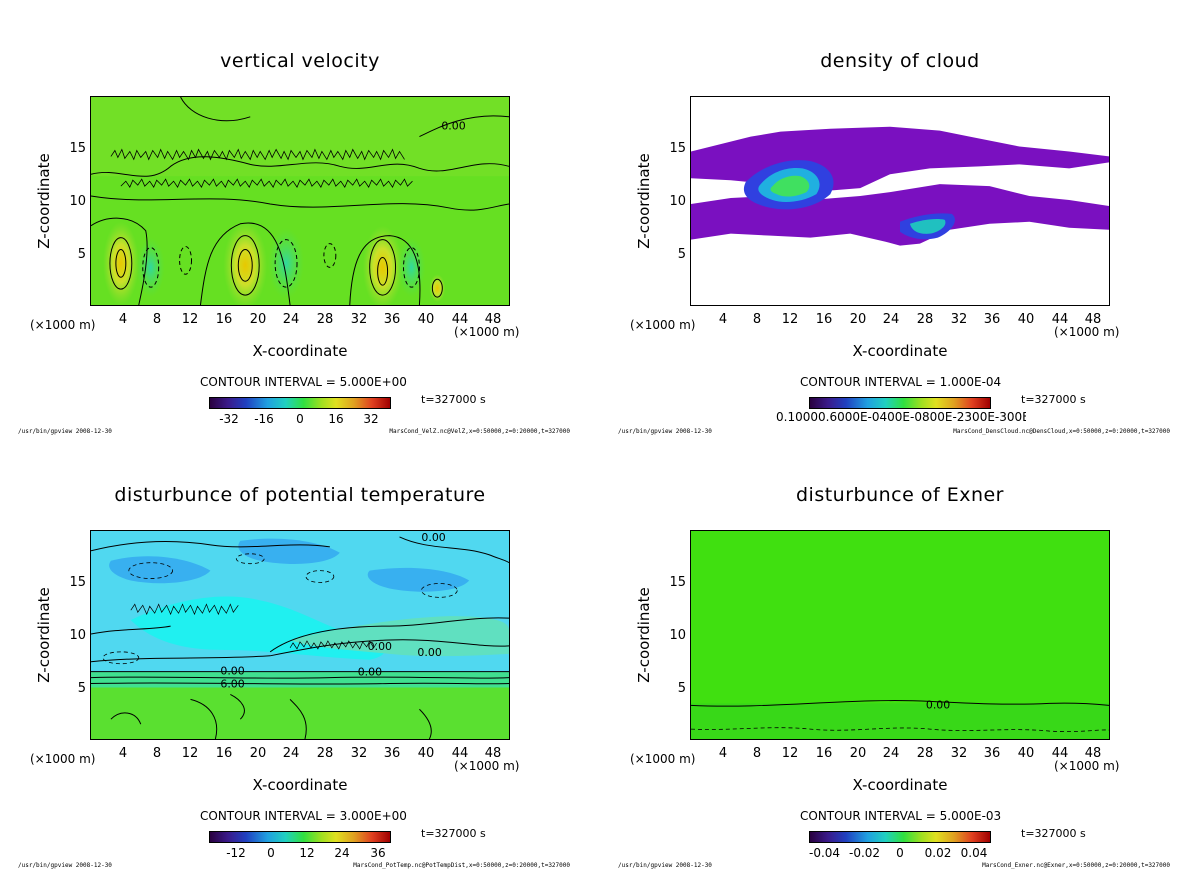 The image size is (1200, 869). What do you see at coordinates (229, 419) in the screenshot?
I see `colorbar-tick: -32` at bounding box center [229, 419].